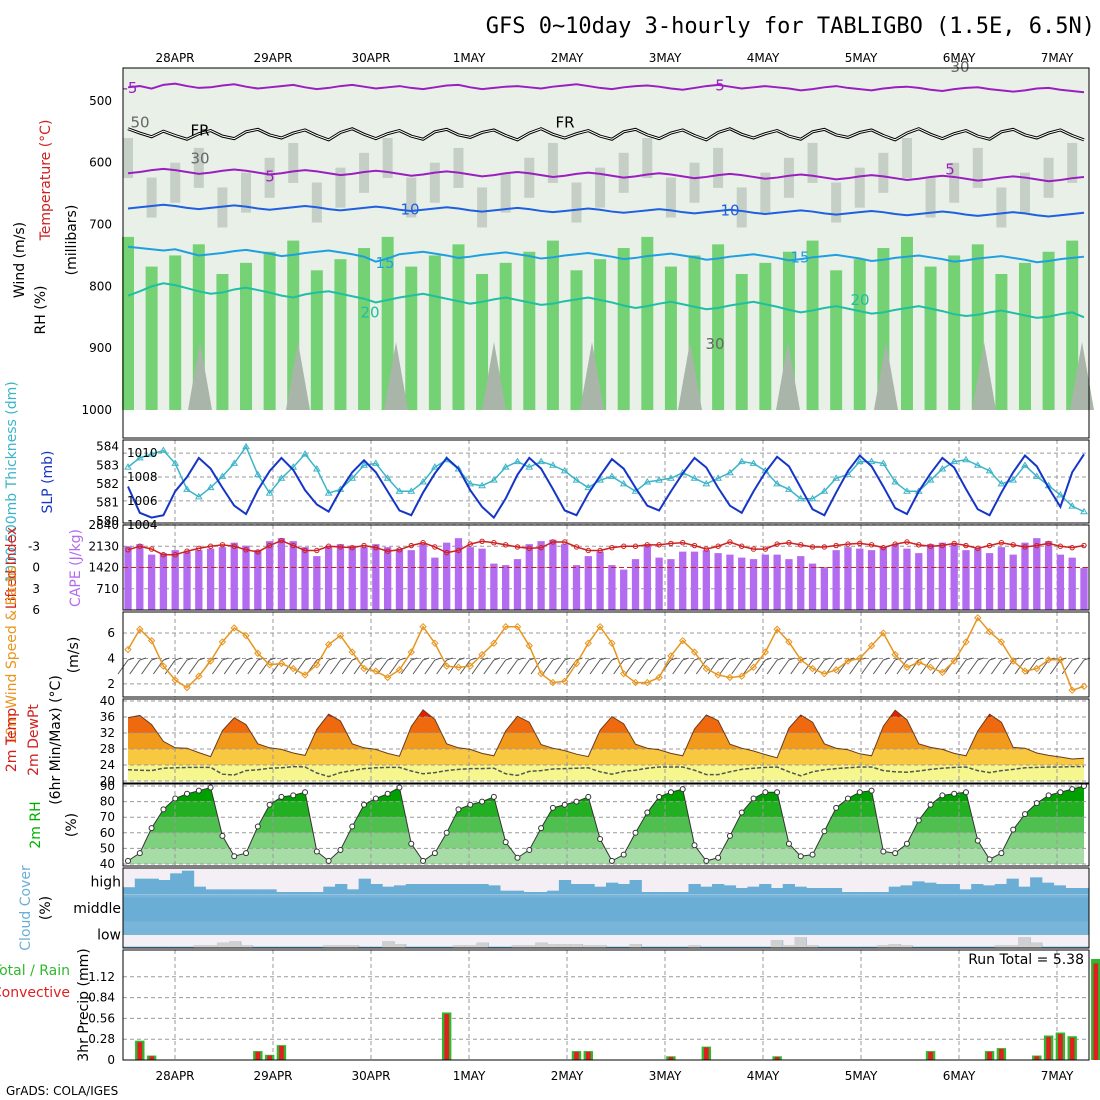 This screenshot has height=1100, width=1100. What do you see at coordinates (606, 547) in the screenshot?
I see `lifted-index-line` at bounding box center [606, 547].